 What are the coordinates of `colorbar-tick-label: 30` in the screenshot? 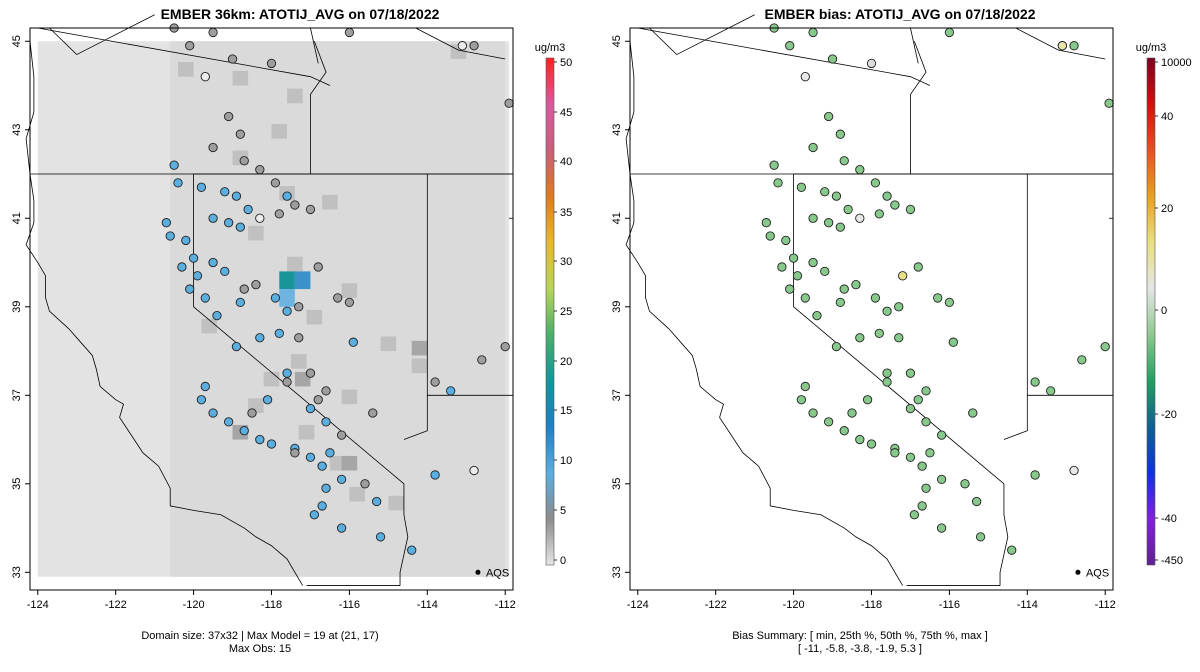 It's located at (566, 262).